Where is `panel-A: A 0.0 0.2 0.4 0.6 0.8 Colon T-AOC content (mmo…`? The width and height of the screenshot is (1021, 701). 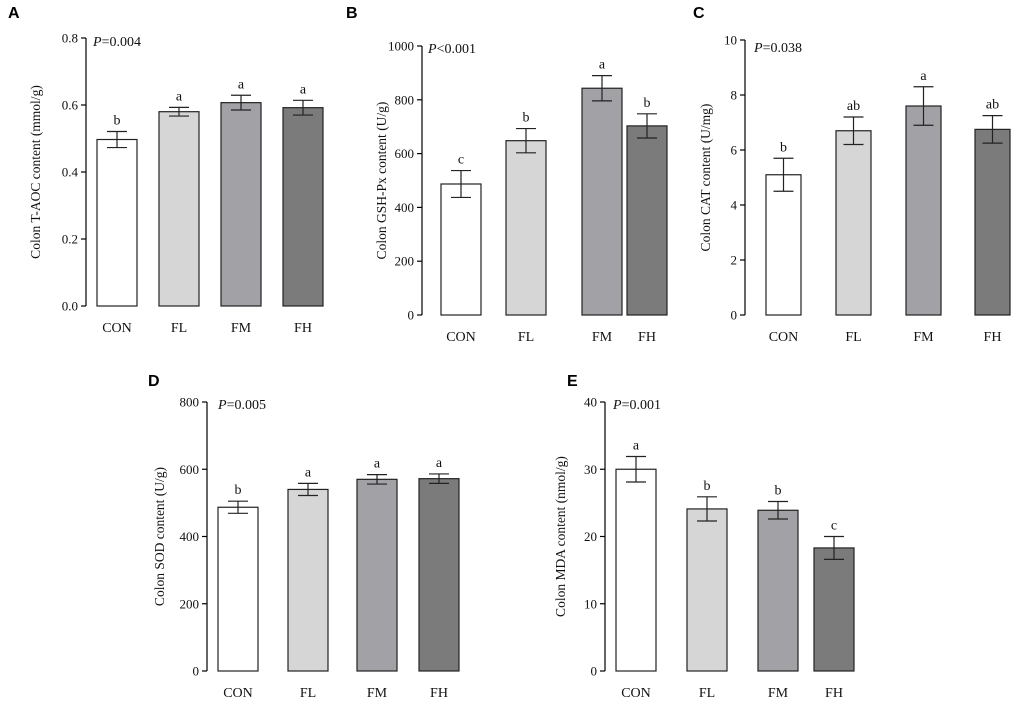 panel-A: A 0.0 0.2 0.4 0.6 0.8 Colon T-AOC content (mmo… is located at coordinates (166, 170).